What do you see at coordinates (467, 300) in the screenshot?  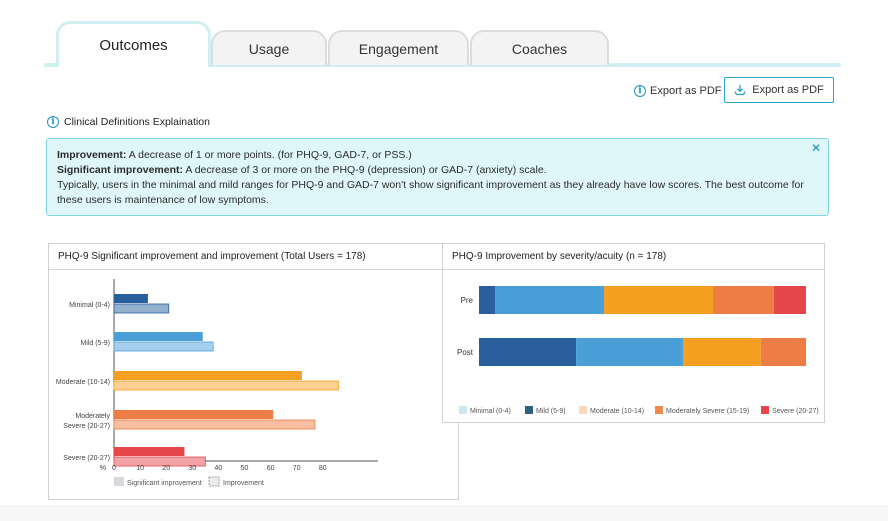 I see `category-label: Pre` at bounding box center [467, 300].